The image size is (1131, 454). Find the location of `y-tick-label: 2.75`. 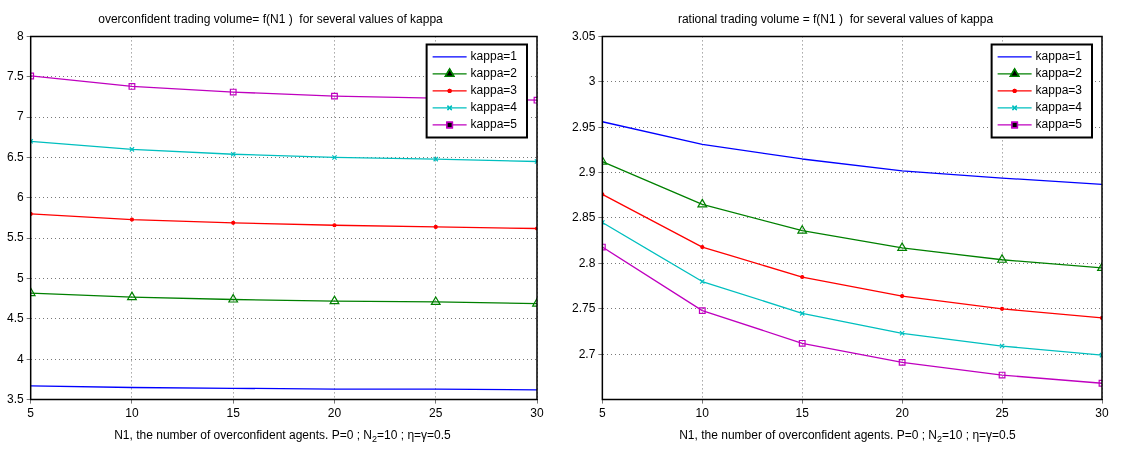

y-tick-label: 2.75 is located at coordinates (584, 308).